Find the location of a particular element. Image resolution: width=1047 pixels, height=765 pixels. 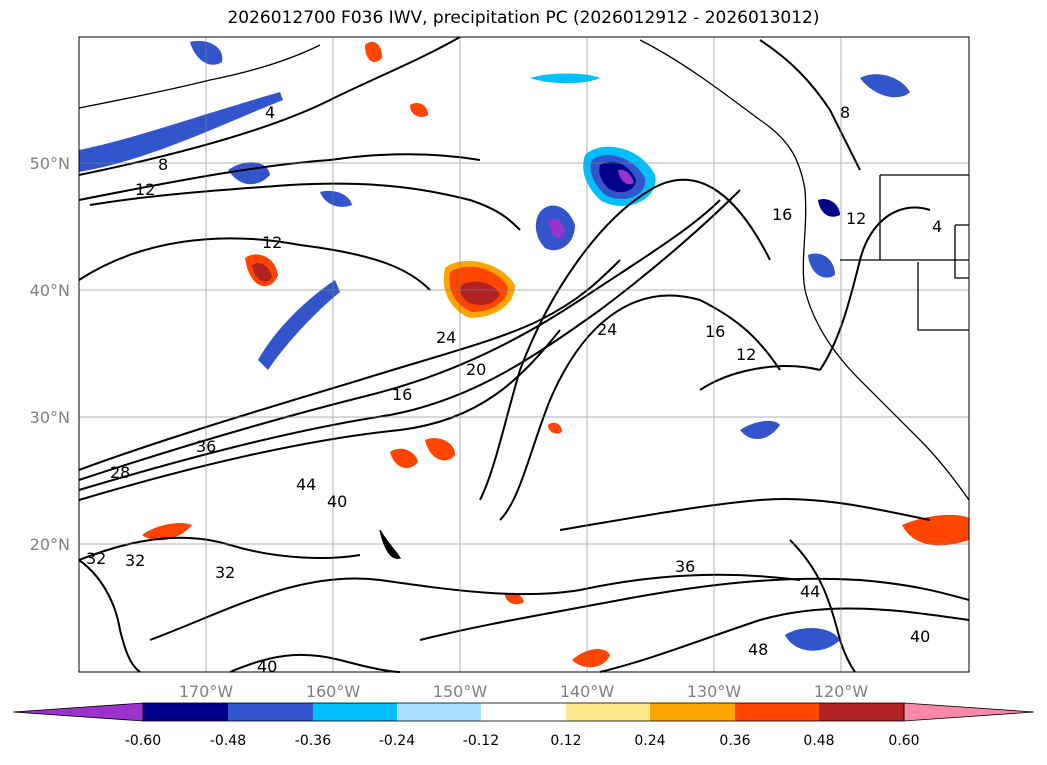

colorbar-extend-high is located at coordinates (969, 712).